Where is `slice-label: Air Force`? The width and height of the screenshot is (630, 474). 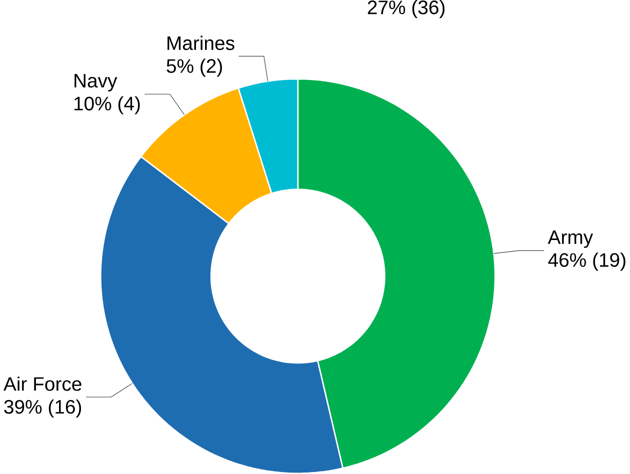 slice-label: Air Force is located at coordinates (42, 383).